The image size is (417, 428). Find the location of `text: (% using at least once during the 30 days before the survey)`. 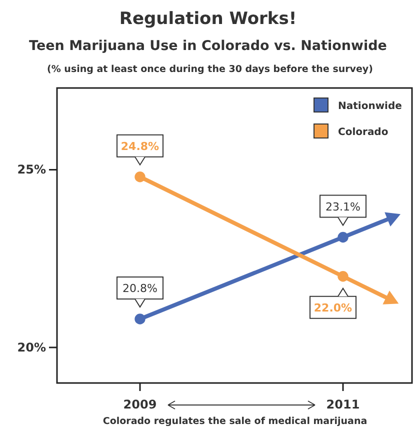

text: (% using at least once during the 30 days before the survey) is located at coordinates (210, 69).